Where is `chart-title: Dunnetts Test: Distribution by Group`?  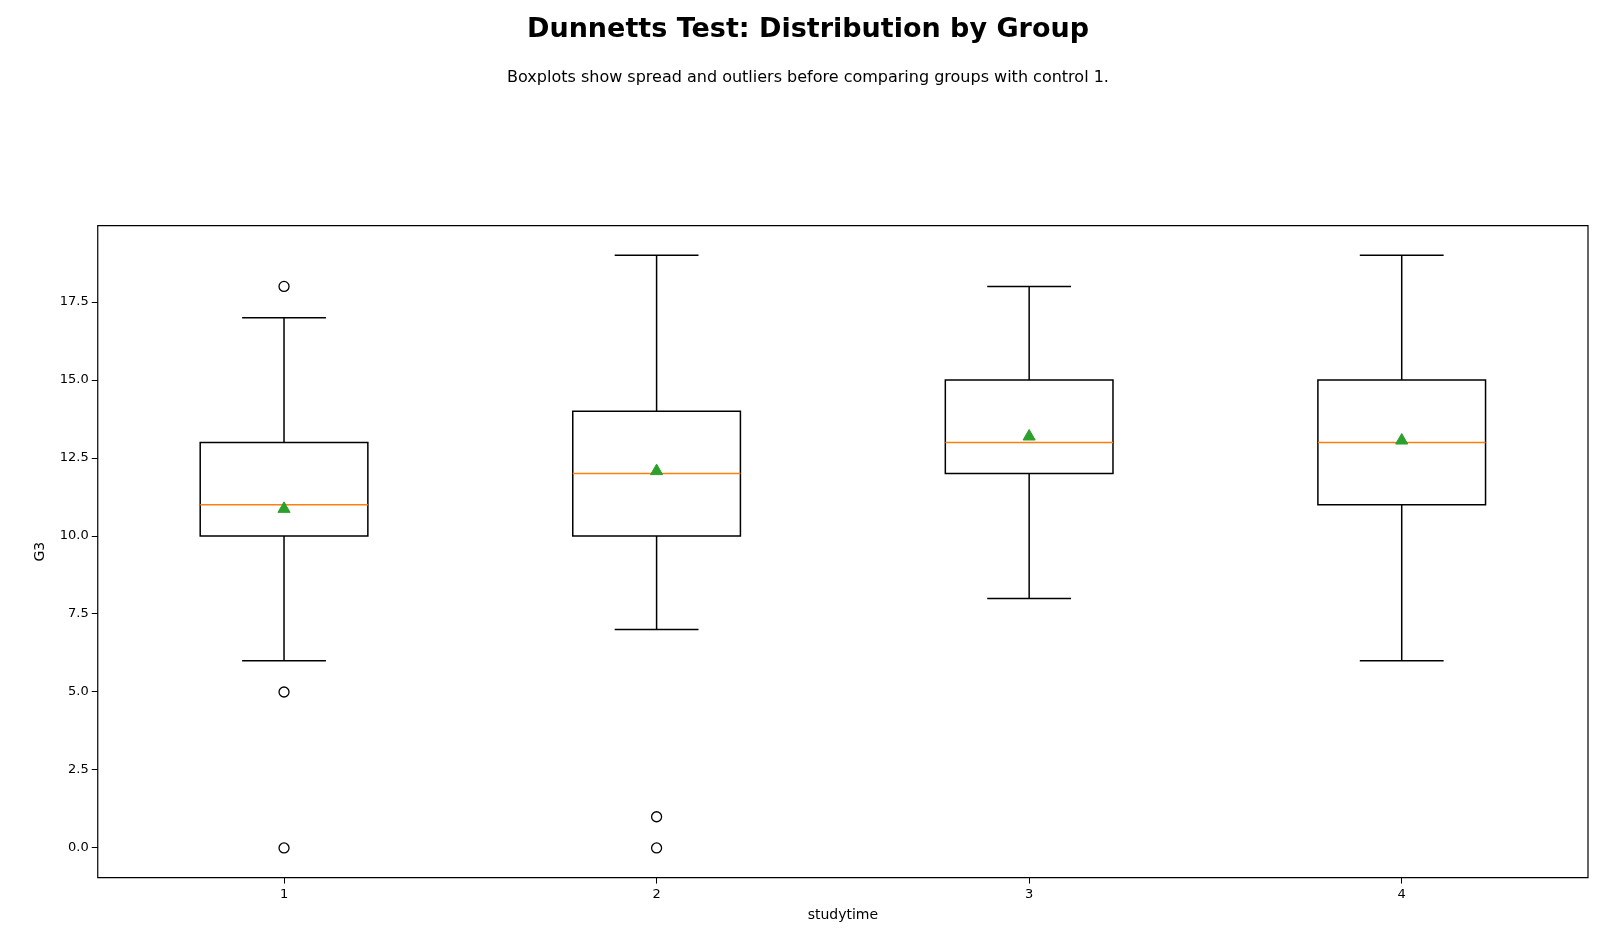
chart-title: Dunnetts Test: Distribution by Group is located at coordinates (808, 28).